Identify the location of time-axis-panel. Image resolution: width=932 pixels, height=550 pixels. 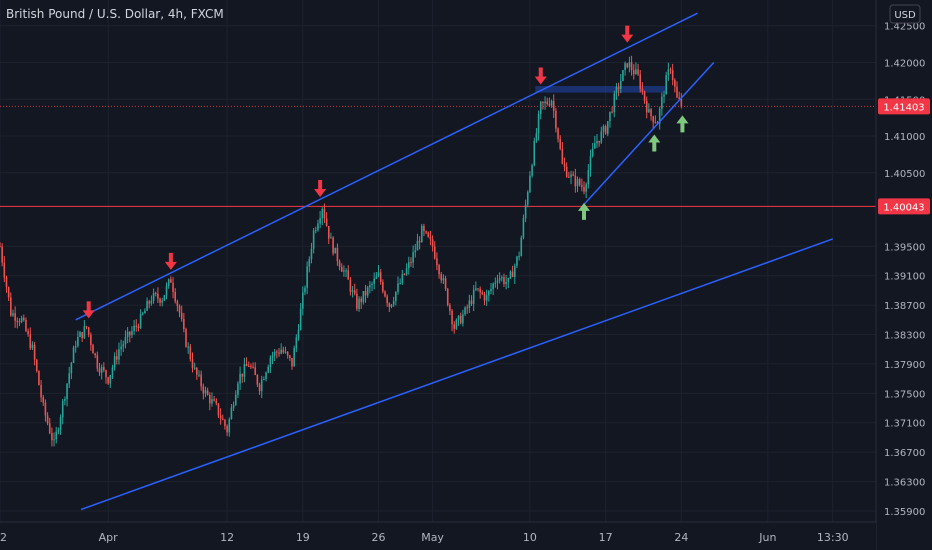
(438, 536).